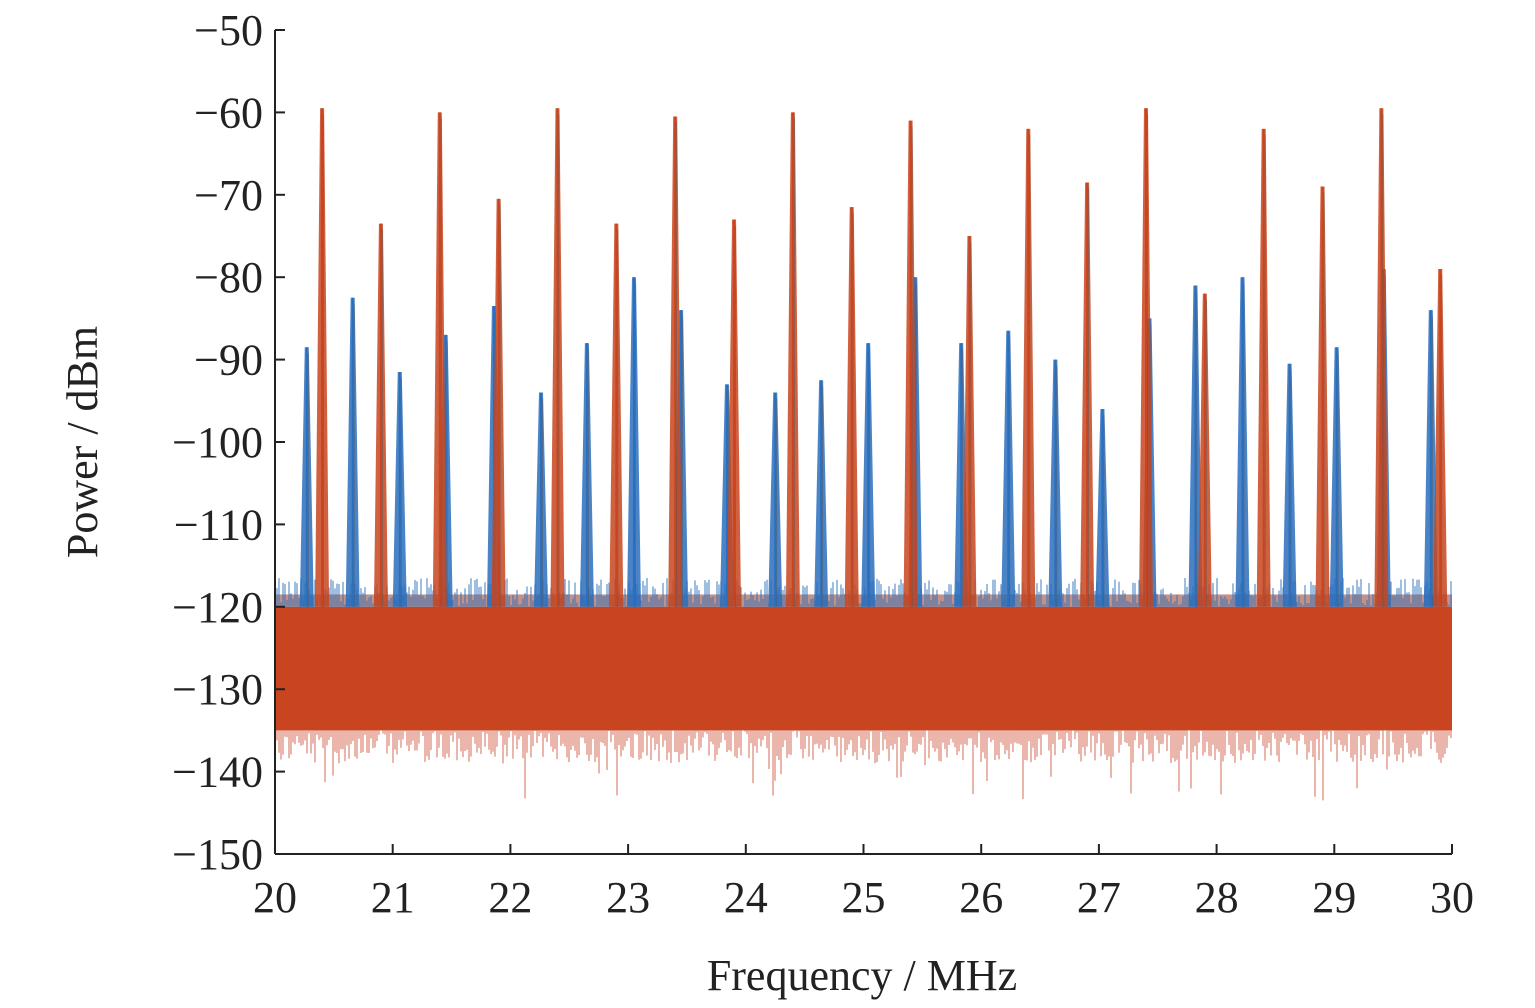 The image size is (1535, 1008). What do you see at coordinates (217, 689) in the screenshot?
I see `y-tick-label: −130` at bounding box center [217, 689].